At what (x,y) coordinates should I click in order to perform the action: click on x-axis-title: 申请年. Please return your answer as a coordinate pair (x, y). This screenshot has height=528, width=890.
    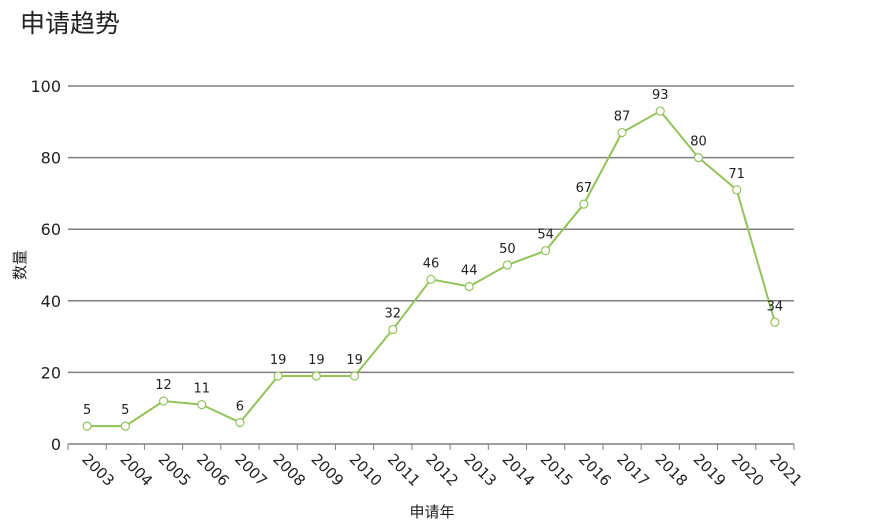
    Looking at the image, I should click on (431, 512).